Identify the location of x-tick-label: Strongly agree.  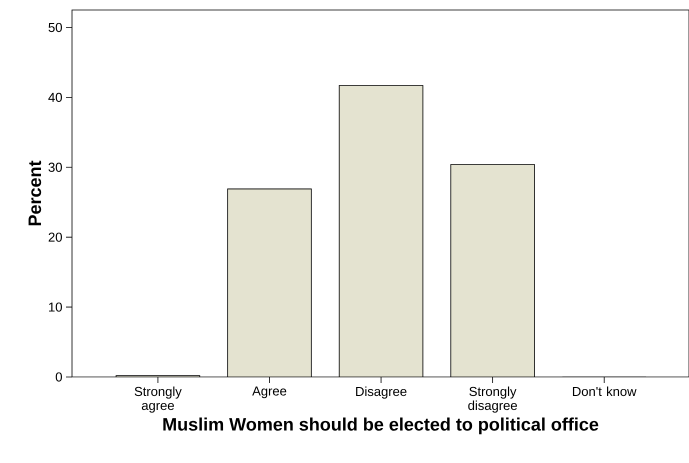
(158, 399).